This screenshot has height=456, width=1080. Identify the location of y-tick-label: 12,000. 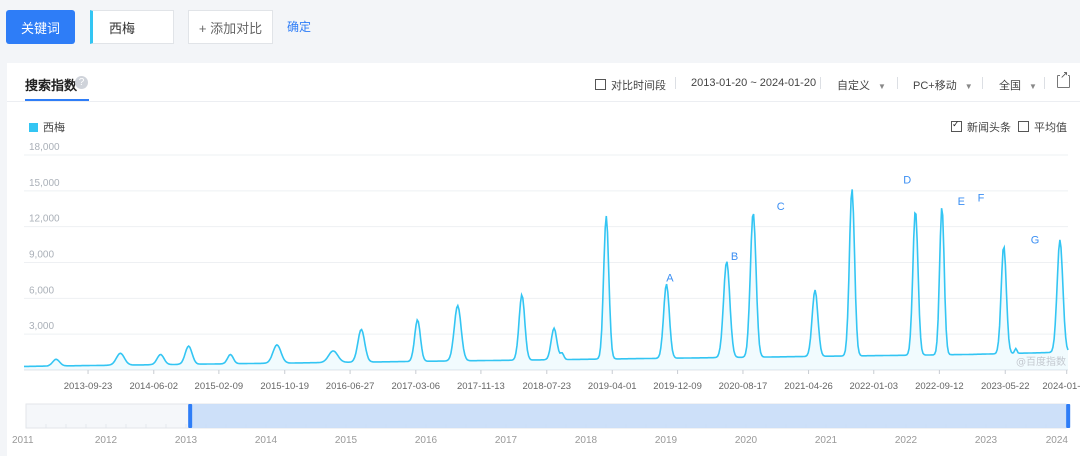
(44, 219).